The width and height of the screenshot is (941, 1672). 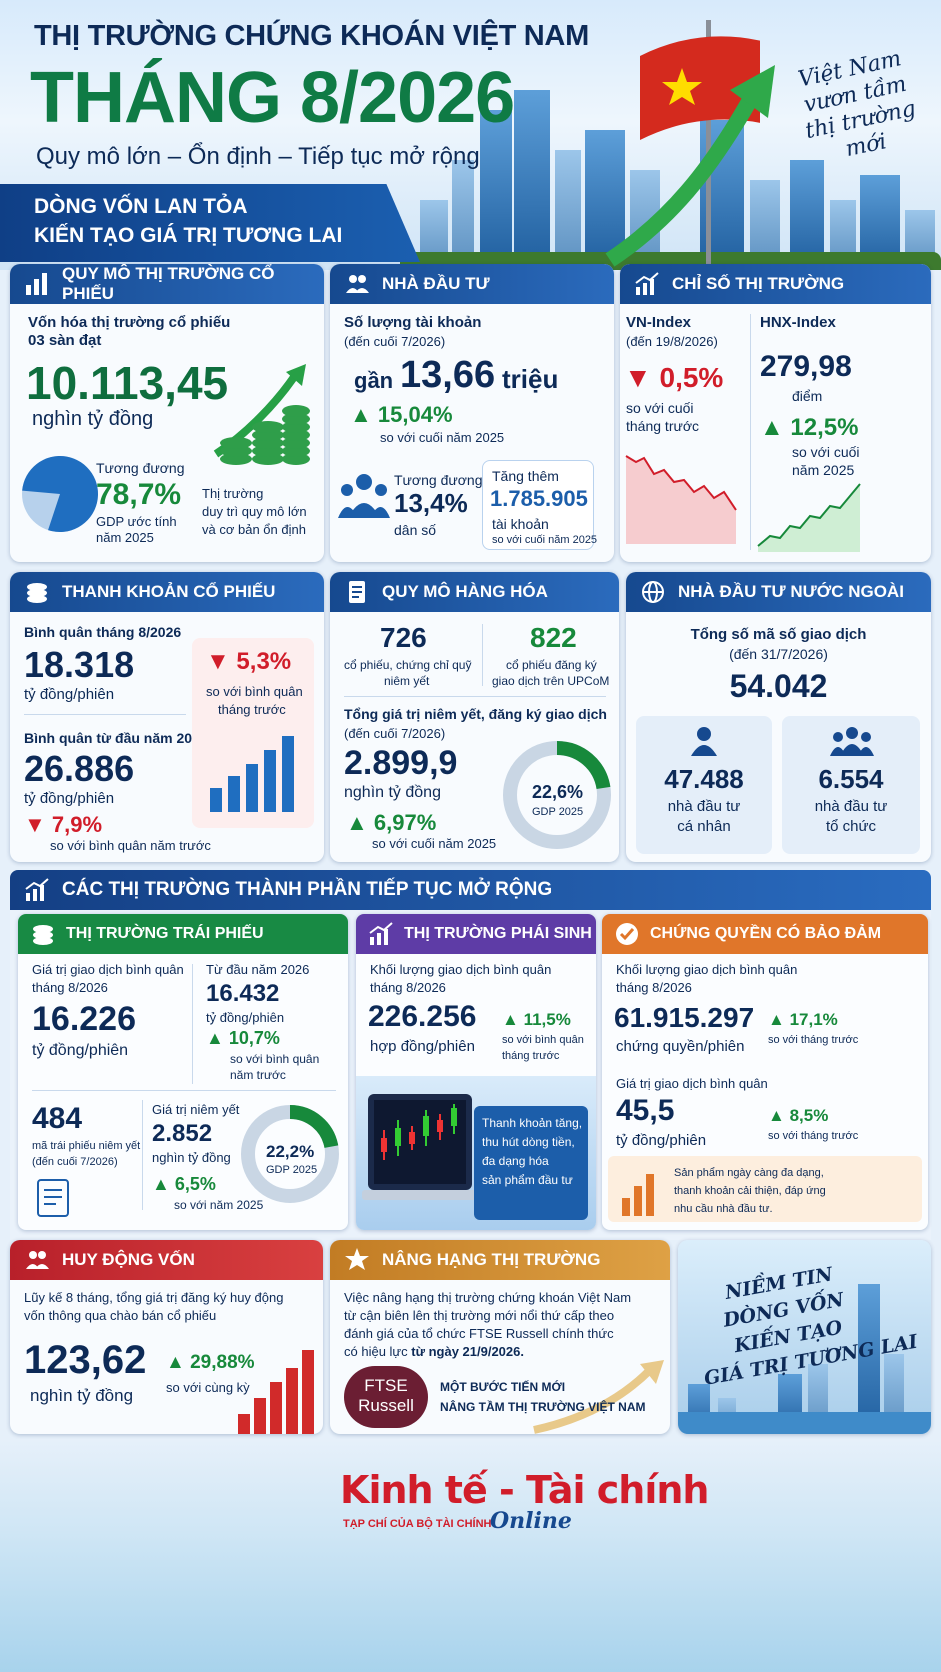 I want to click on note: so với cuối, so click(x=660, y=408).